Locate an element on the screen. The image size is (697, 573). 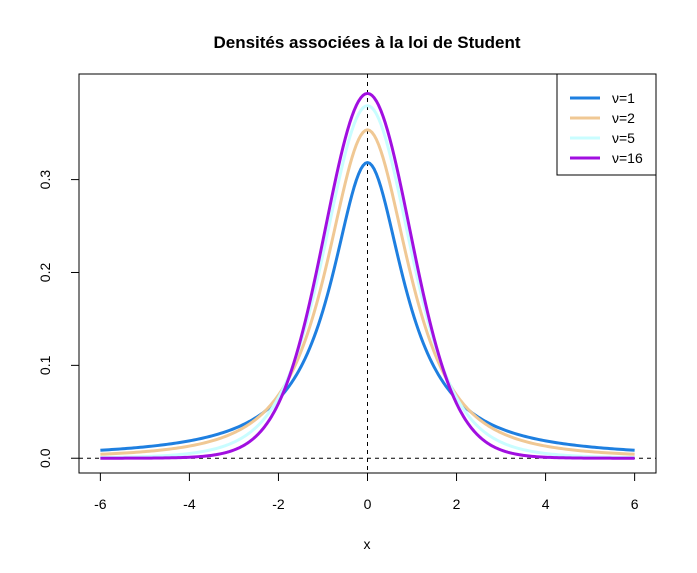
x-tick-label: -2 is located at coordinates (278, 504).